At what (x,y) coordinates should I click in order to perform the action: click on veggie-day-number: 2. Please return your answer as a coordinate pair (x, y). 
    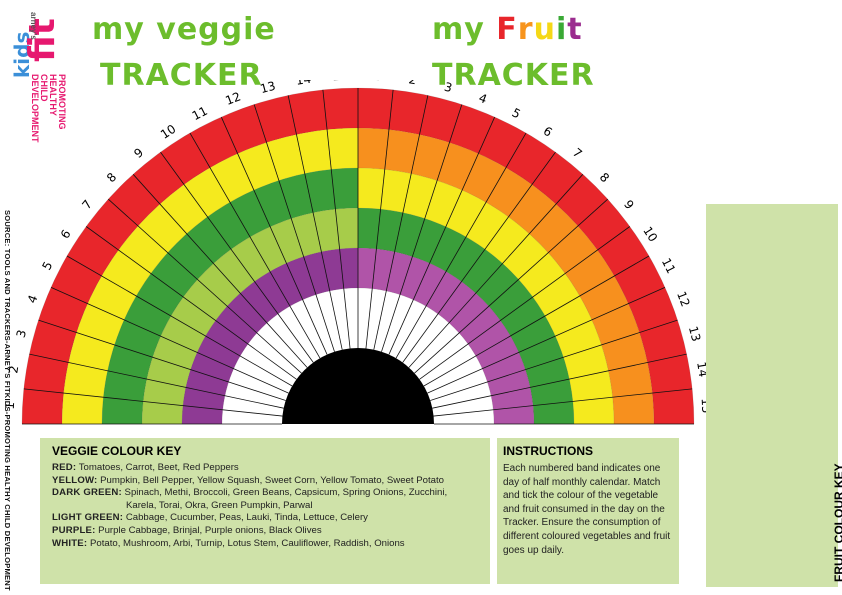
    Looking at the image, I should click on (13, 370).